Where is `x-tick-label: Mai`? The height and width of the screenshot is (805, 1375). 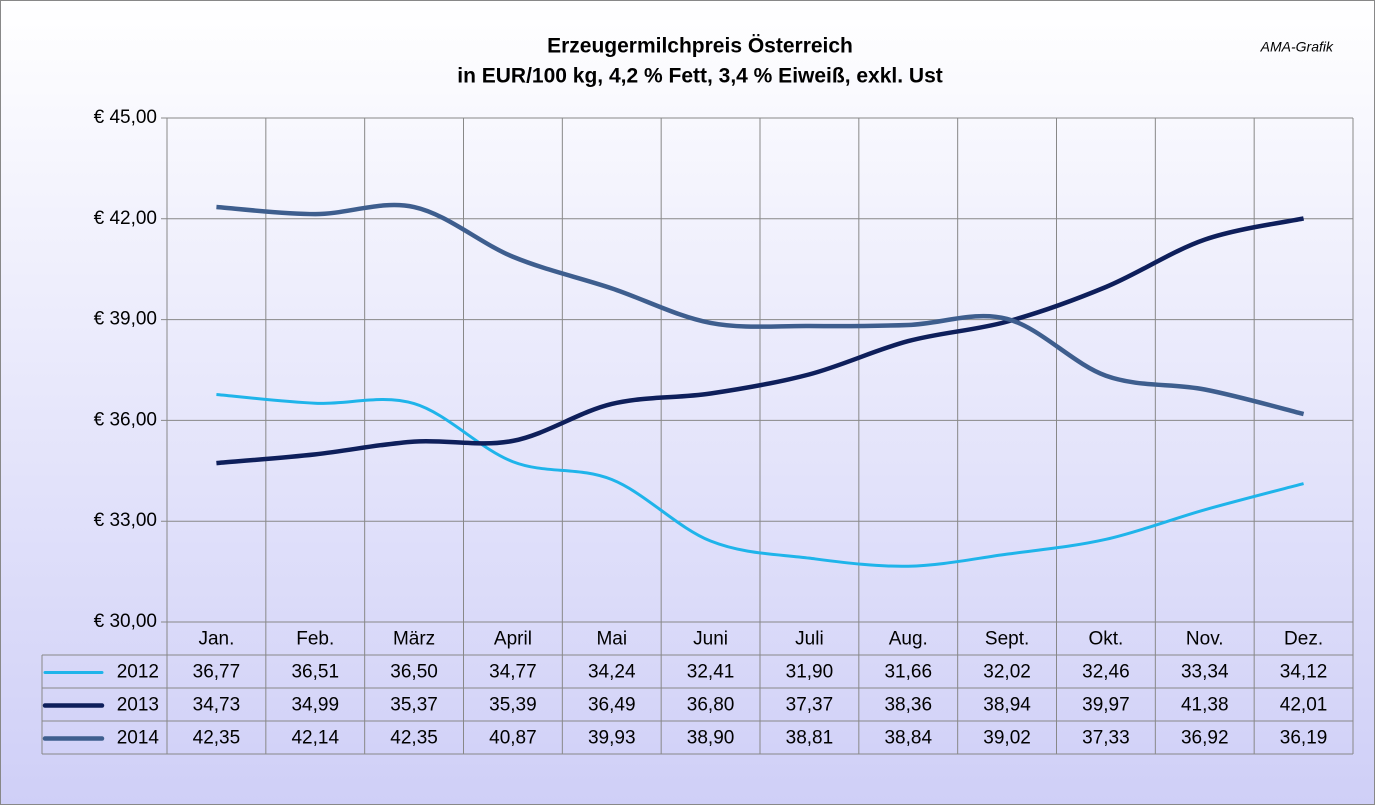
x-tick-label: Mai is located at coordinates (611, 639).